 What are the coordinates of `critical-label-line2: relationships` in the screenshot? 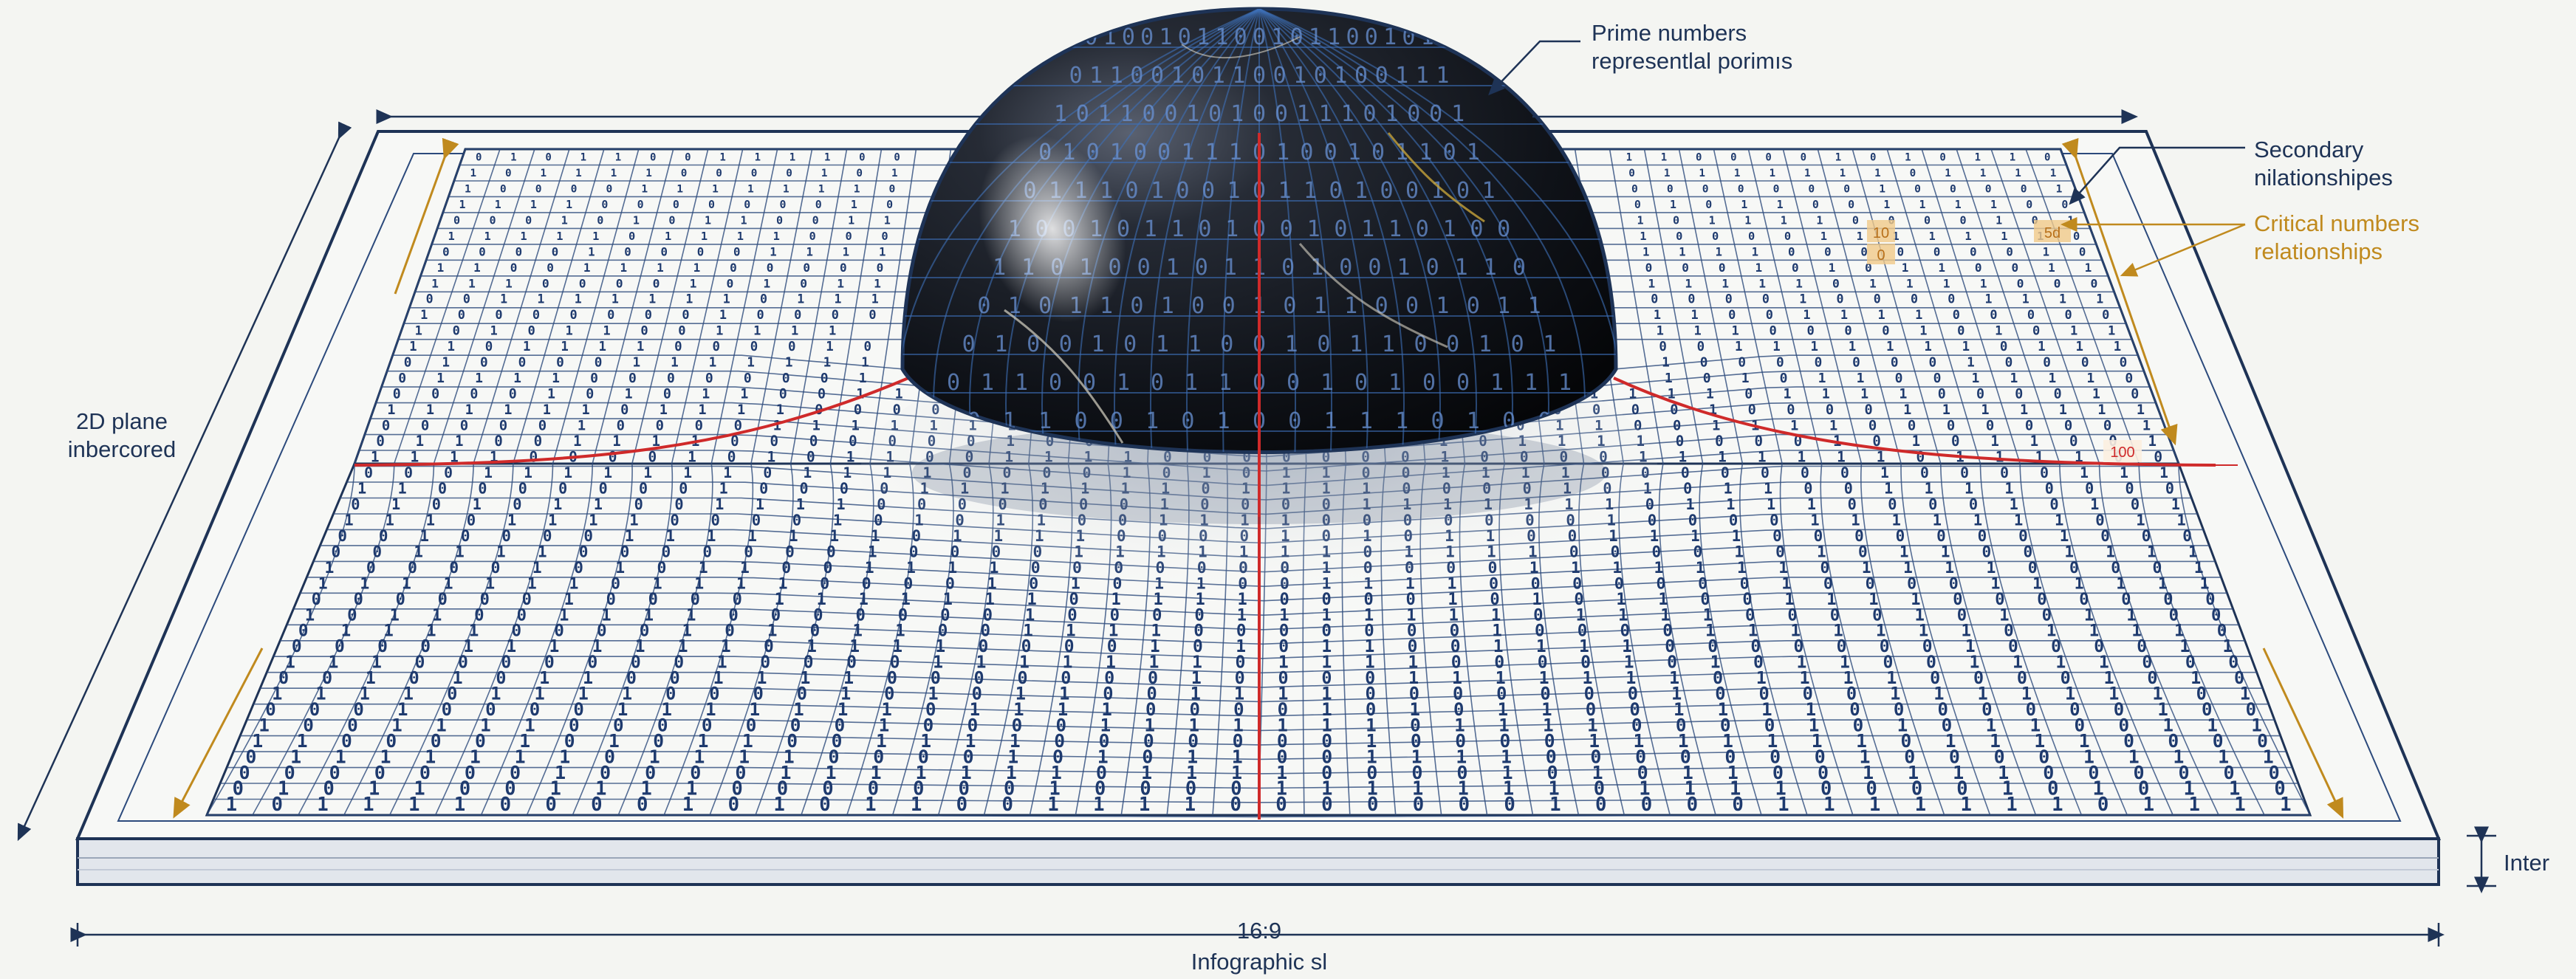 It's located at (2318, 251).